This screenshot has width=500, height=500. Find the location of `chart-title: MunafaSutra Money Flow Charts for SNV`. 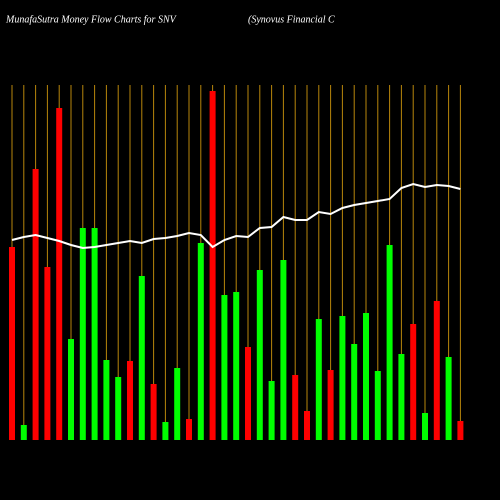

chart-title: MunafaSutra Money Flow Charts for SNV is located at coordinates (91, 19).